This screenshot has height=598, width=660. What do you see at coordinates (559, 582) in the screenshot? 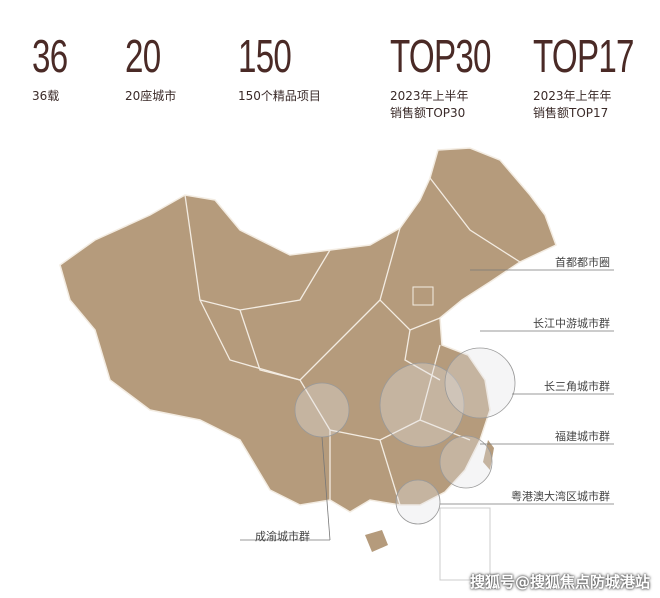
I see `watermark: 搜狐号@搜狐焦点防城港站` at bounding box center [559, 582].